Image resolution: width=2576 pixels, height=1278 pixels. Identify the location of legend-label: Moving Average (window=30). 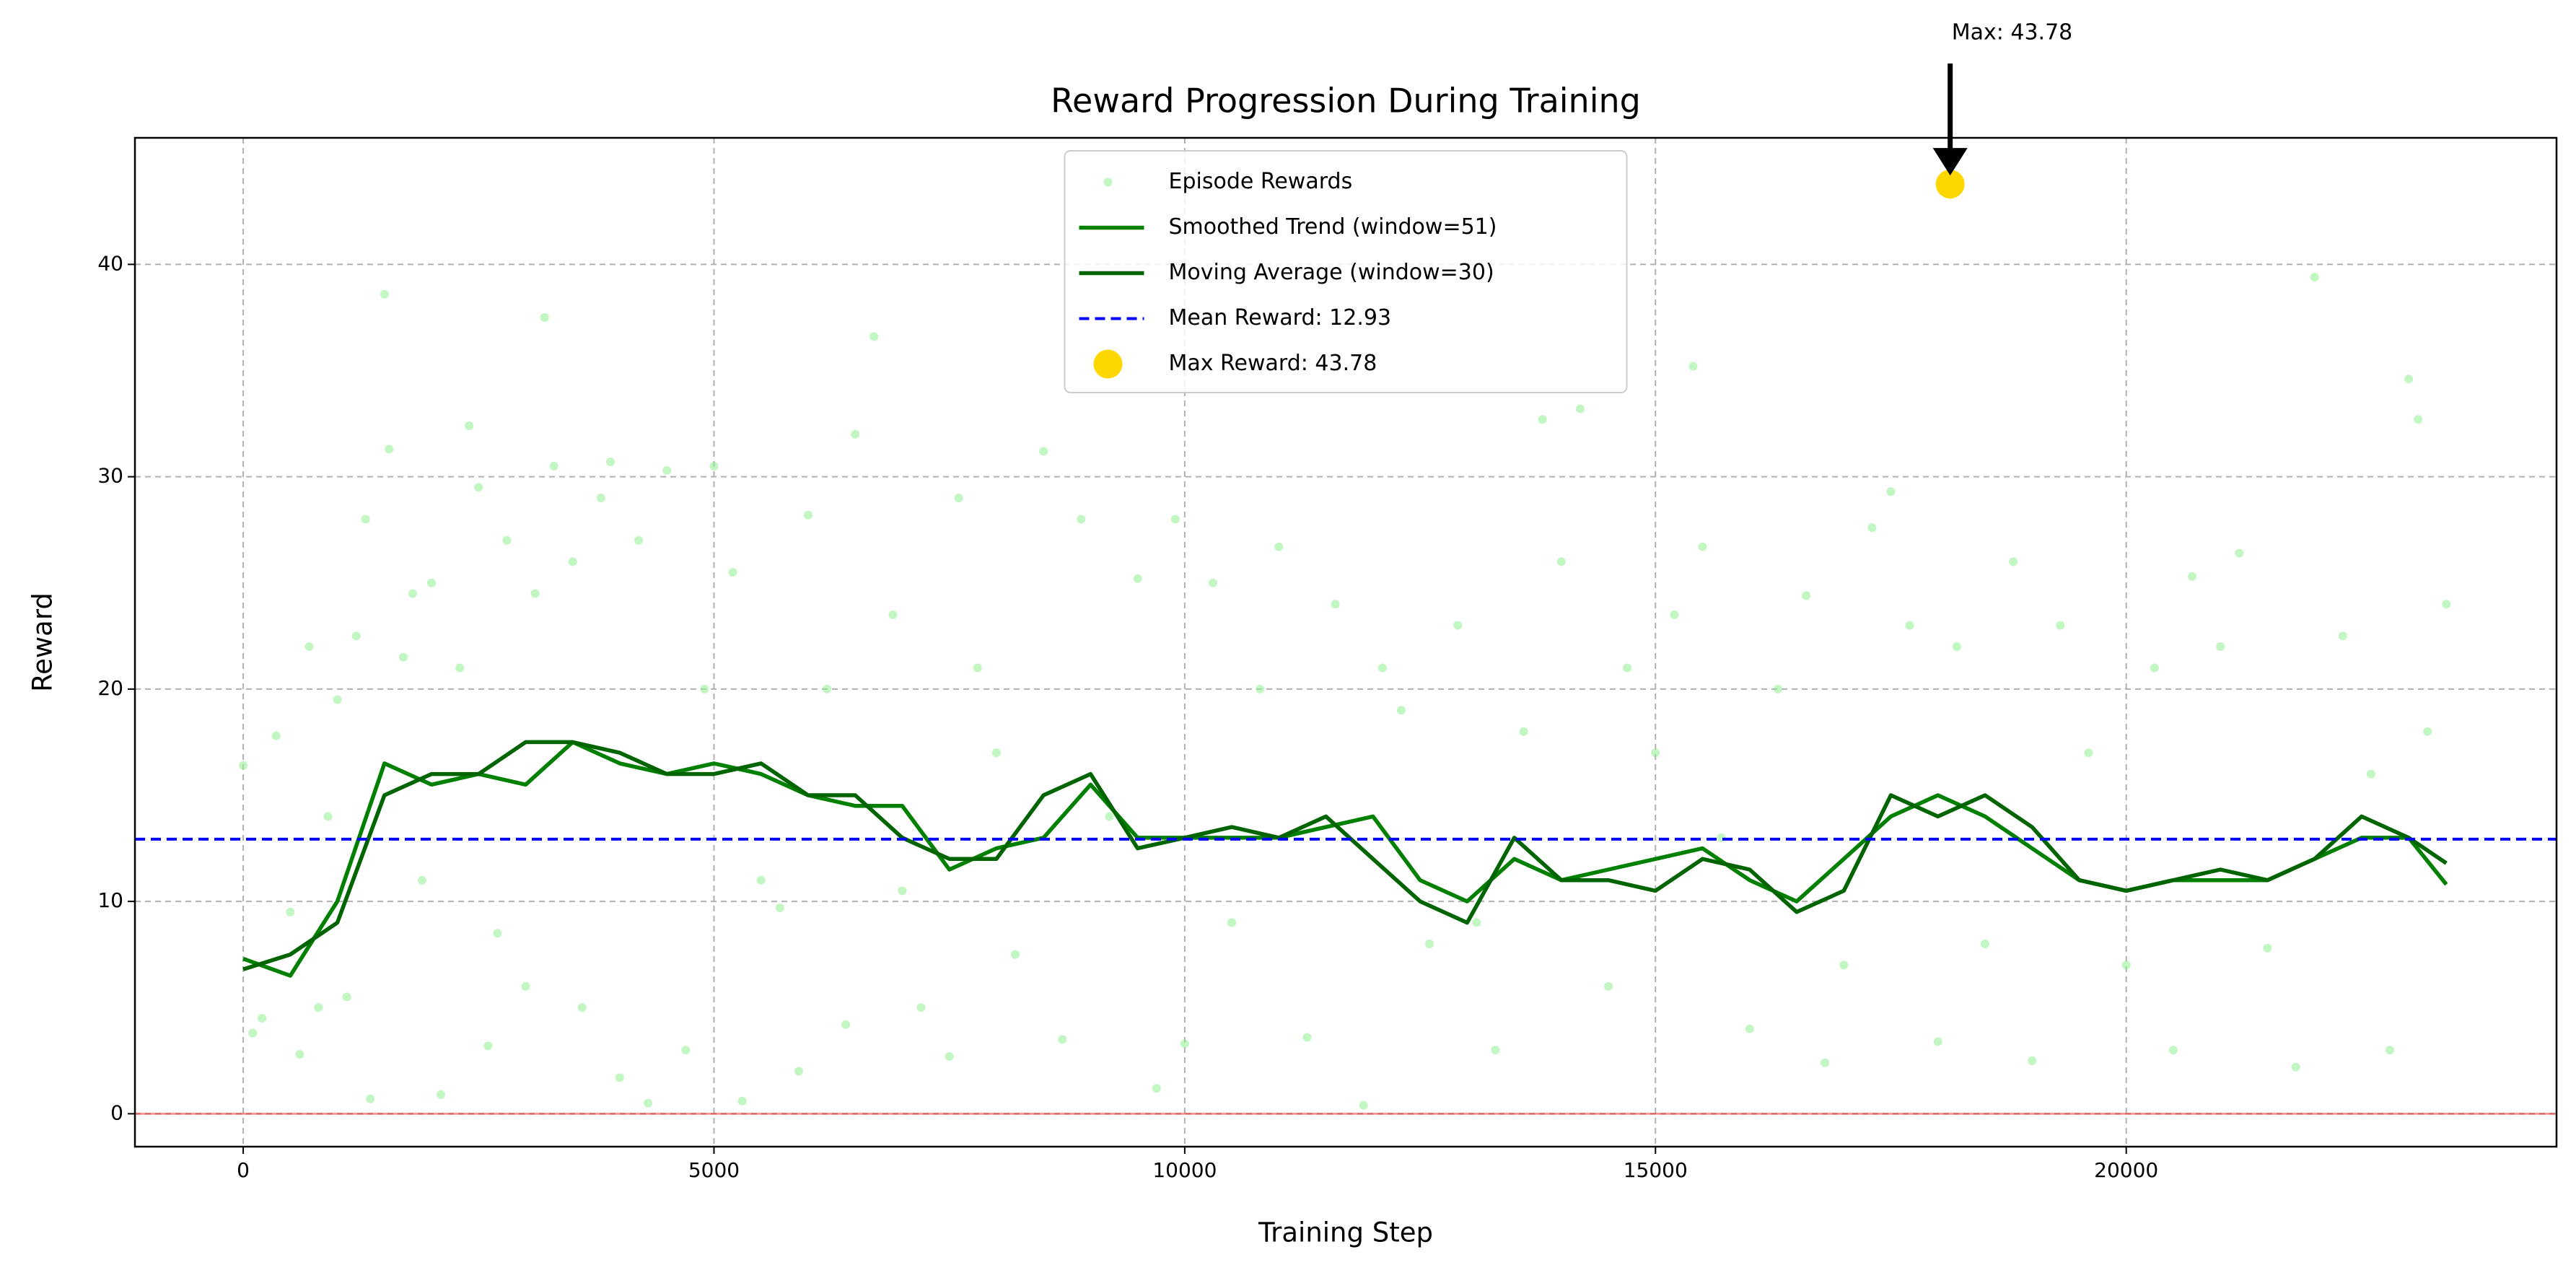
(1331, 272).